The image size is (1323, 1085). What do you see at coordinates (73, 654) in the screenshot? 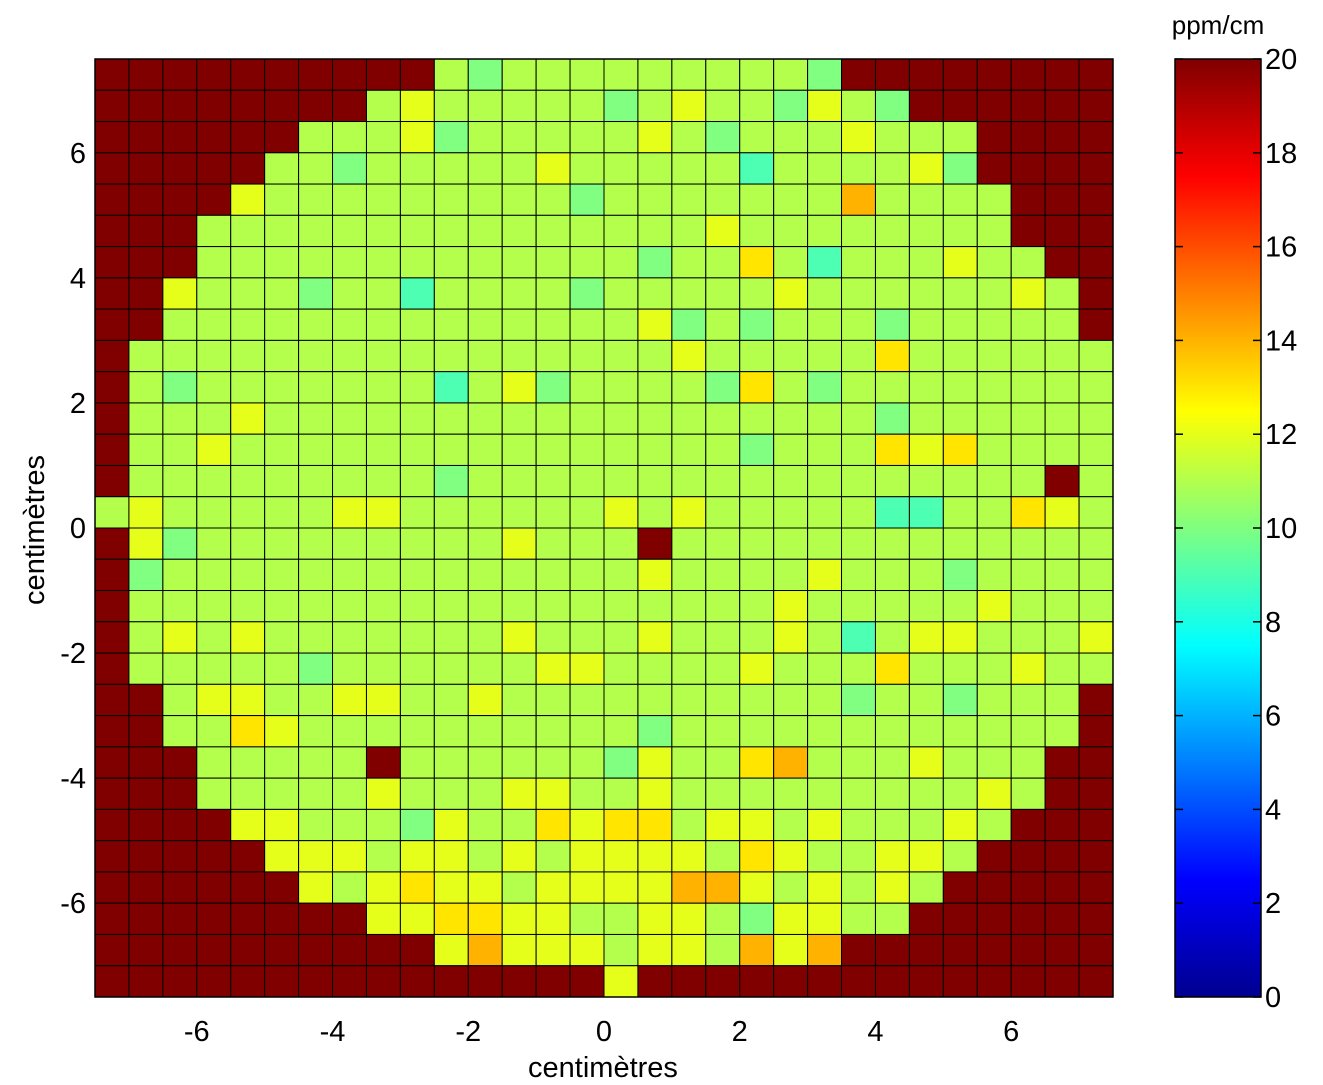
I see `y-tick-label: -2` at bounding box center [73, 654].